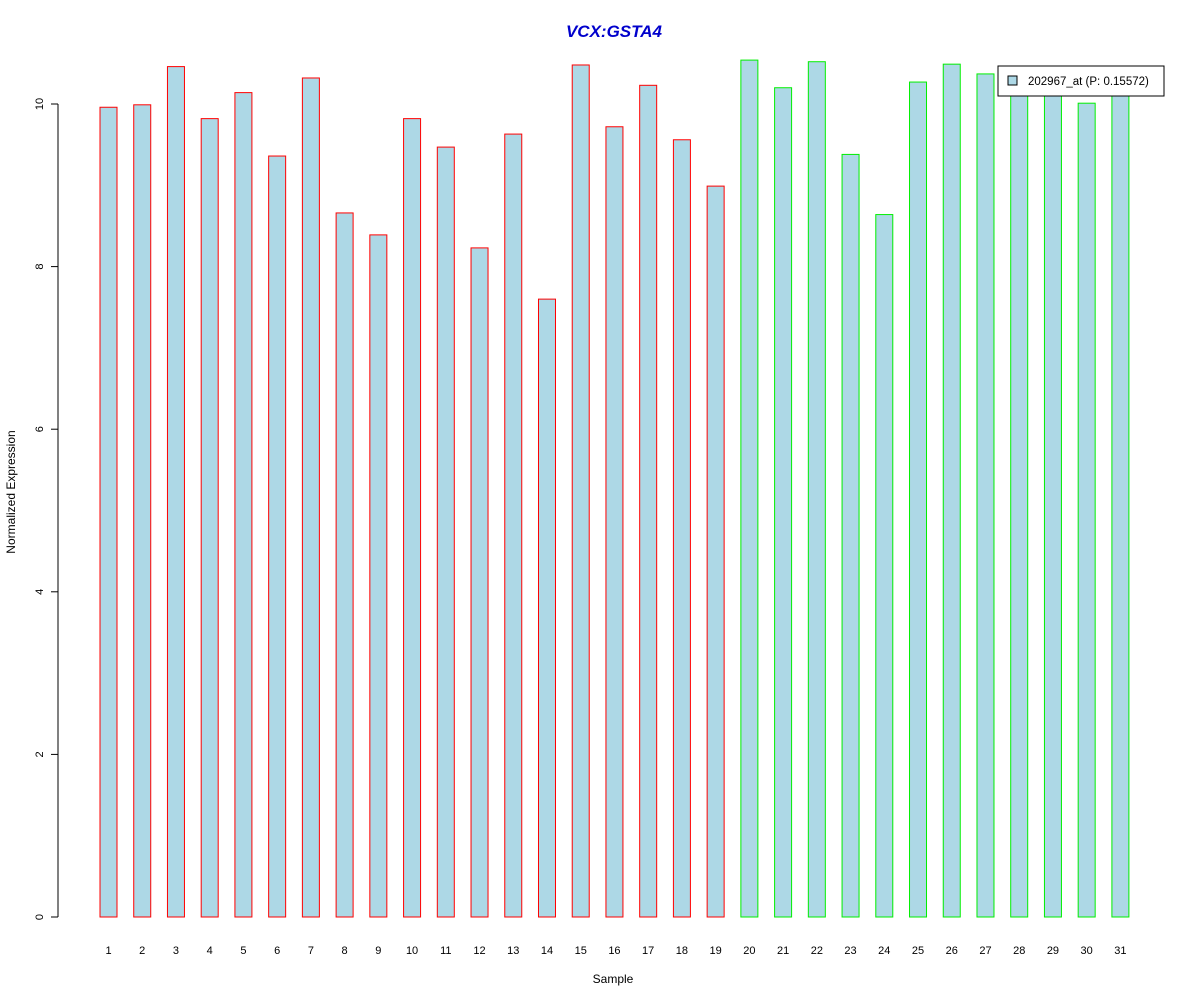  I want to click on x-tick-label: 20, so click(749, 951).